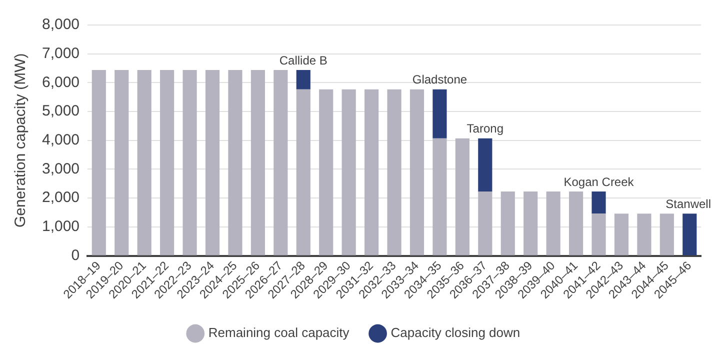 This screenshot has width=721, height=358. What do you see at coordinates (688, 203) in the screenshot?
I see `annotation: Stanwell` at bounding box center [688, 203].